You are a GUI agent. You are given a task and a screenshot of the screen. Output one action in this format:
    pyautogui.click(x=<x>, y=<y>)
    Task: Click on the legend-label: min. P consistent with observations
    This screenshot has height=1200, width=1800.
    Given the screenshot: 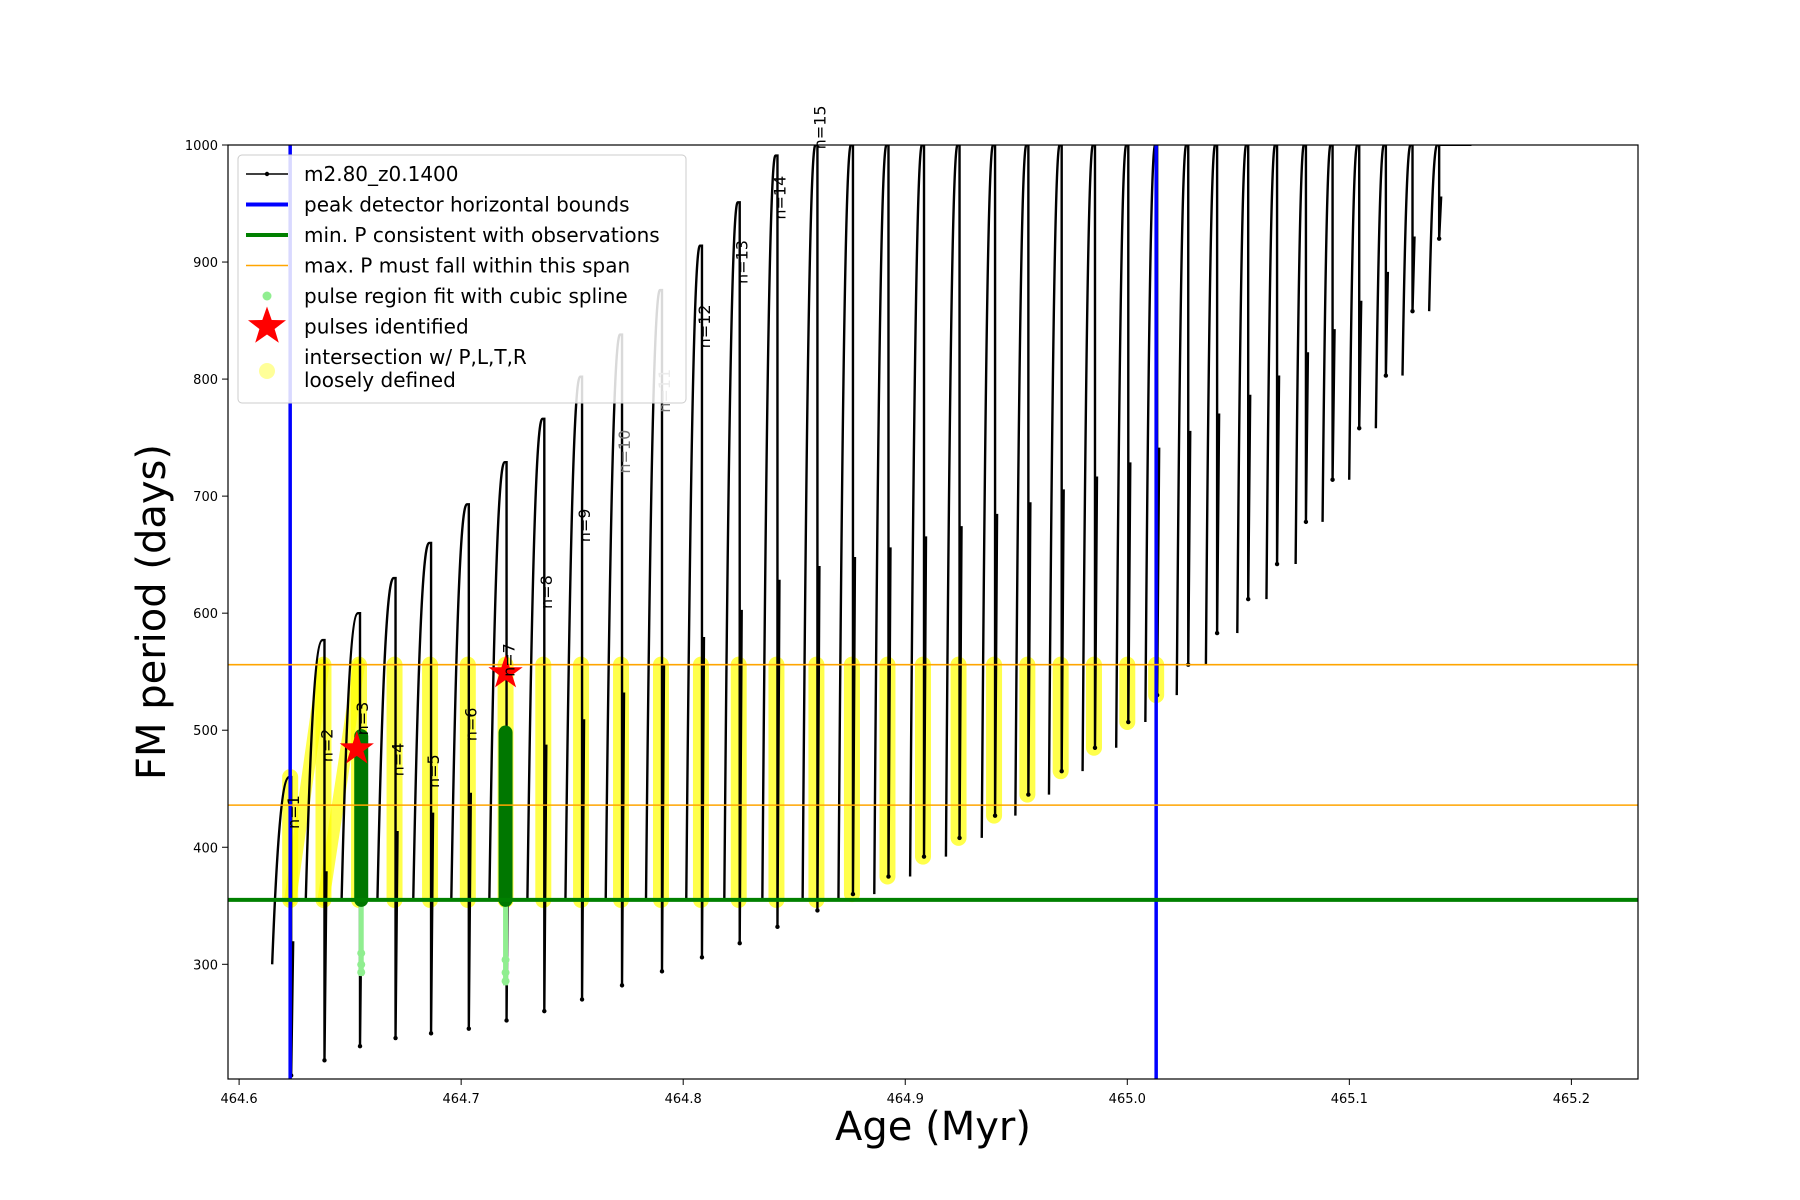 What is the action you would take?
    pyautogui.click(x=482, y=235)
    